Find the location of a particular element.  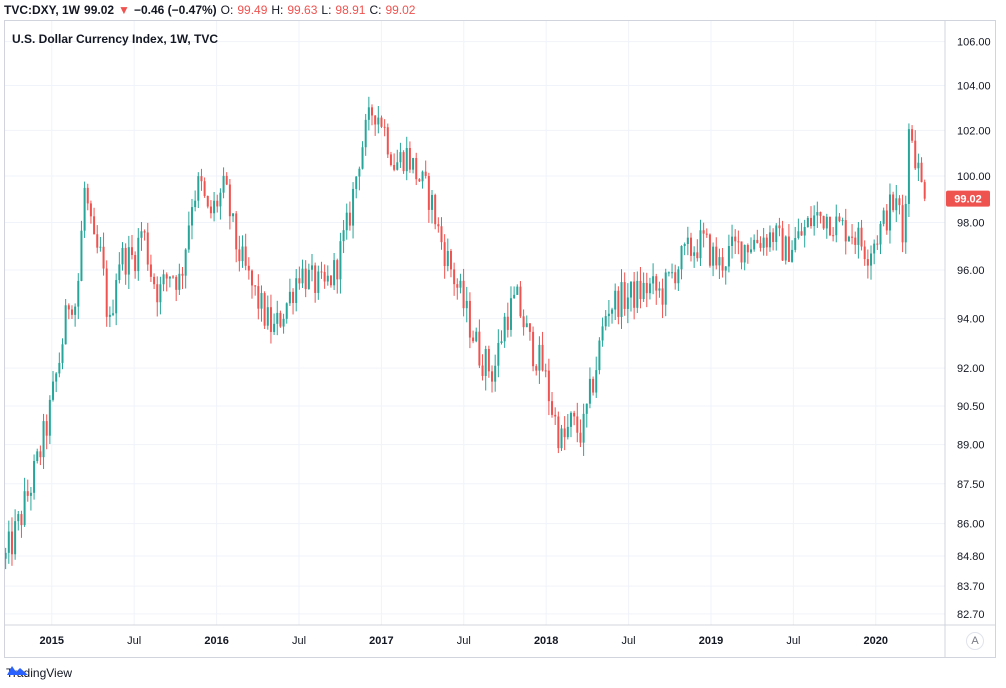

last-price-tag-label: 99.02 is located at coordinates (968, 200).